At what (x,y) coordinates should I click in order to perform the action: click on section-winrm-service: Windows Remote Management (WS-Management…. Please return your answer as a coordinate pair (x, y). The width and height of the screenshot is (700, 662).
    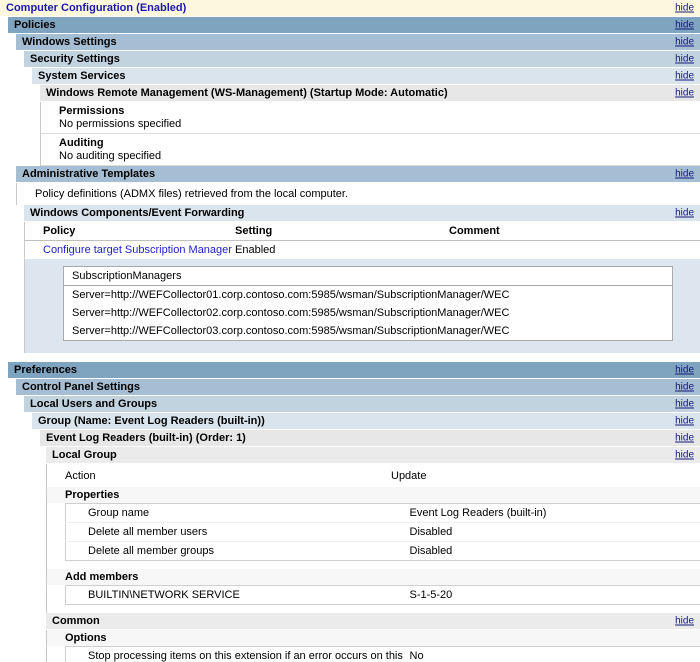
    Looking at the image, I should click on (370, 93).